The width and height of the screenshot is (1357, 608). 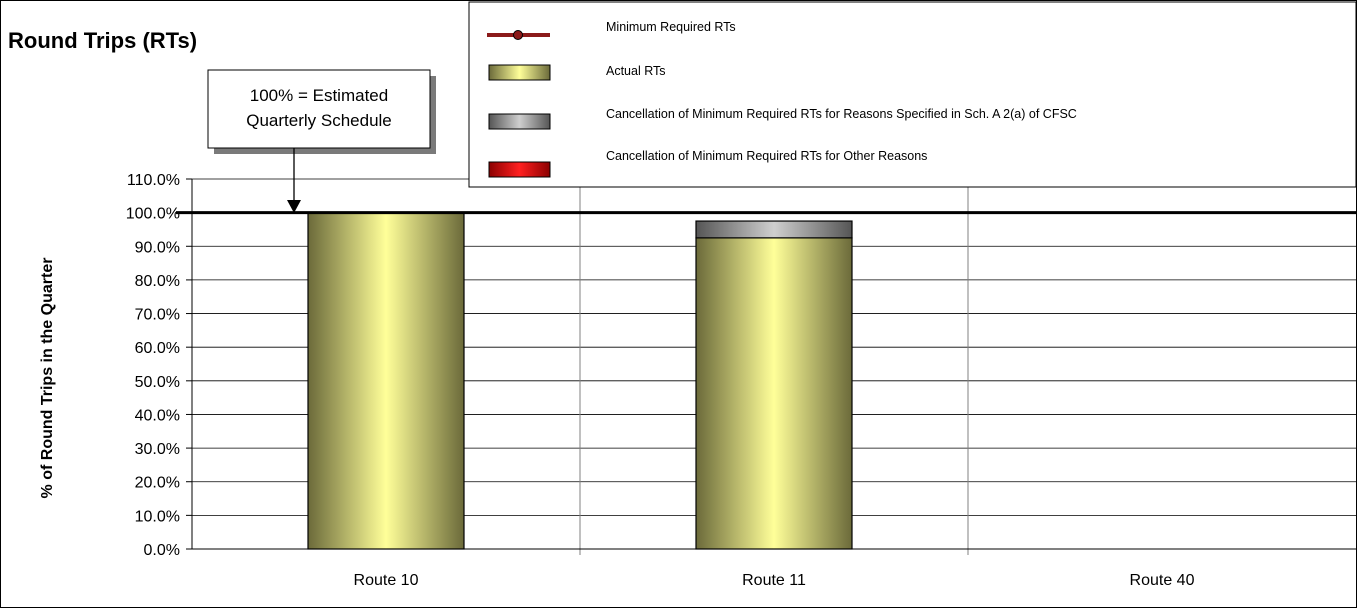 What do you see at coordinates (162, 550) in the screenshot?
I see `y-tick-label: 0.0%` at bounding box center [162, 550].